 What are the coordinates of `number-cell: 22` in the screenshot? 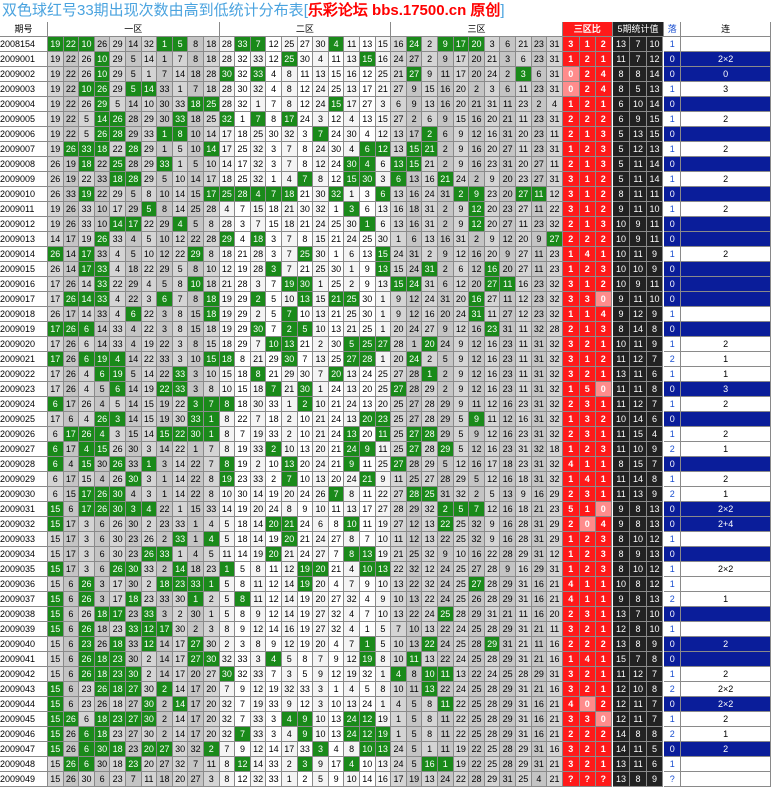 It's located at (102, 164).